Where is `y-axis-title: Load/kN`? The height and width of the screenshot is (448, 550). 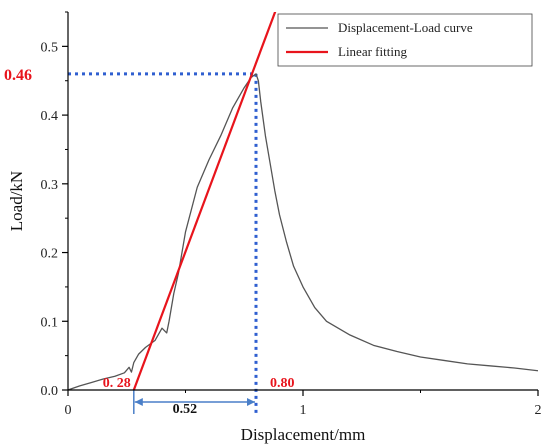 y-axis-title: Load/kN is located at coordinates (16, 201).